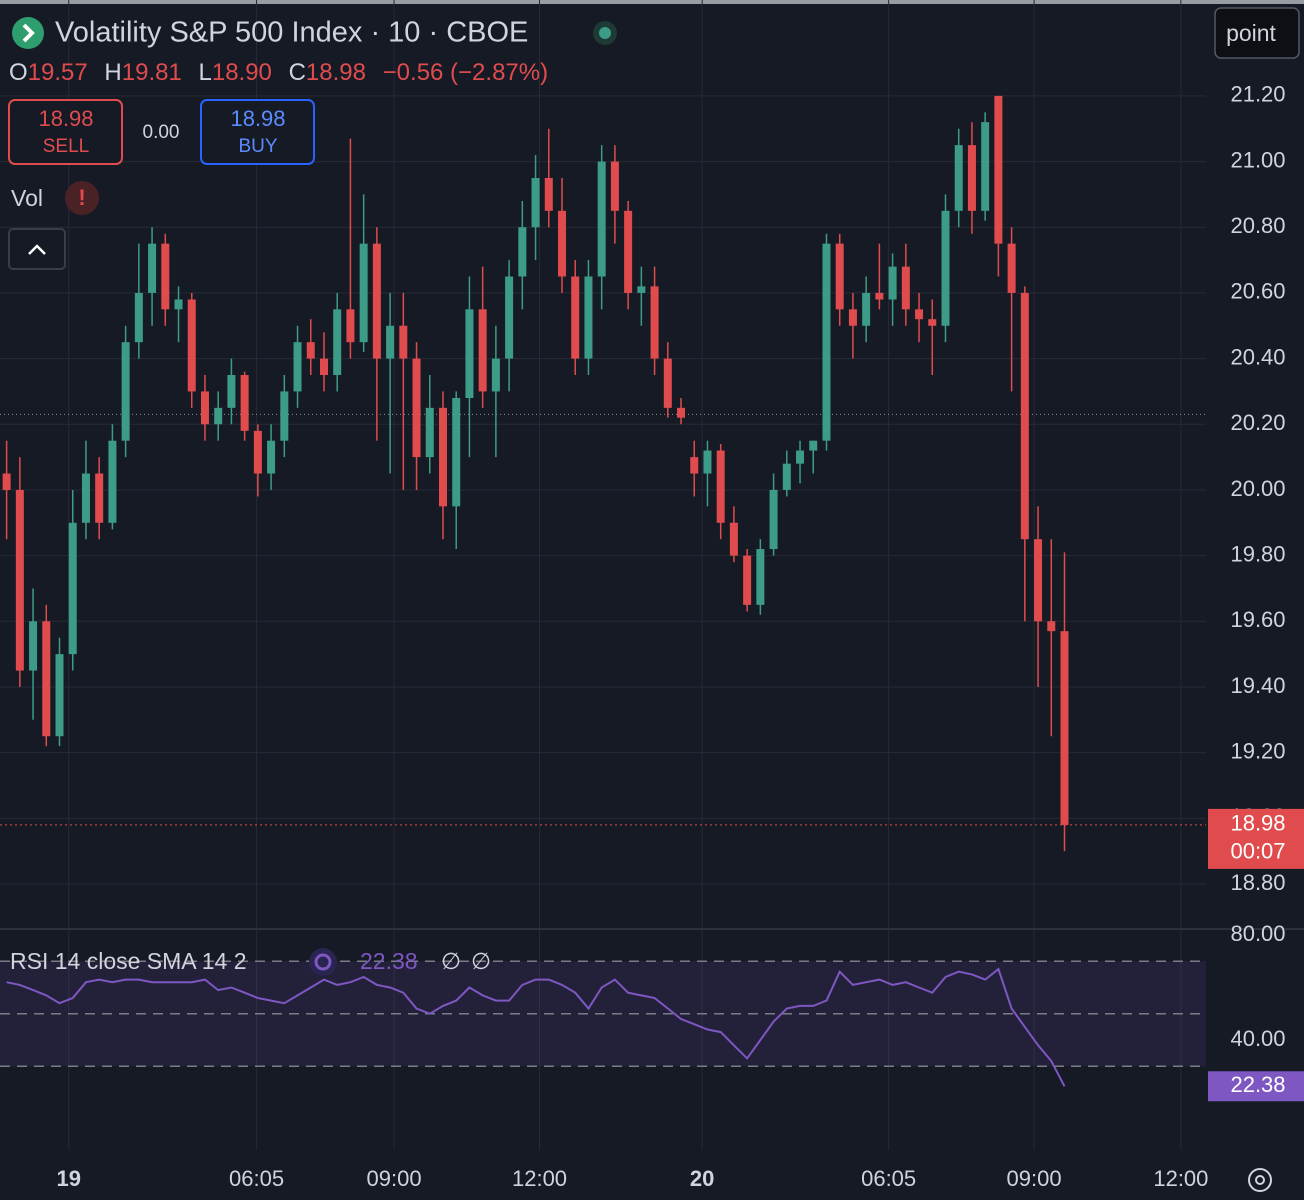 This screenshot has width=1304, height=1200. What do you see at coordinates (652, 2) in the screenshot?
I see `top-border` at bounding box center [652, 2].